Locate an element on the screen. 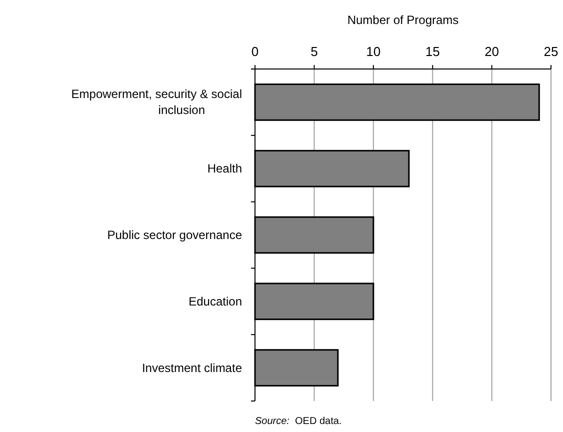 The height and width of the screenshot is (432, 563). y-tick-label: Investment climate is located at coordinates (192, 367).